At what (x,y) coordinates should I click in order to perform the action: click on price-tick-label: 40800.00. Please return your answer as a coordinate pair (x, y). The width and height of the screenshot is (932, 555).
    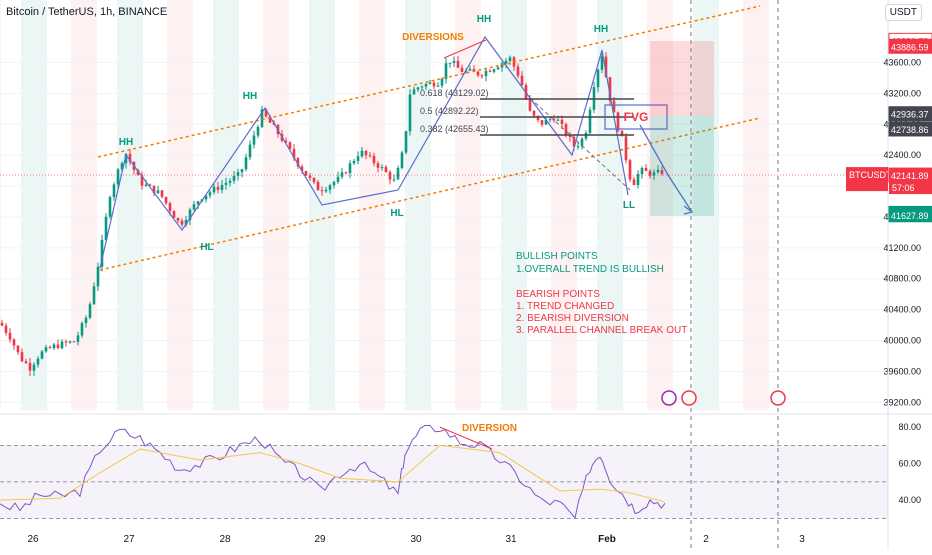
    Looking at the image, I should click on (902, 279).